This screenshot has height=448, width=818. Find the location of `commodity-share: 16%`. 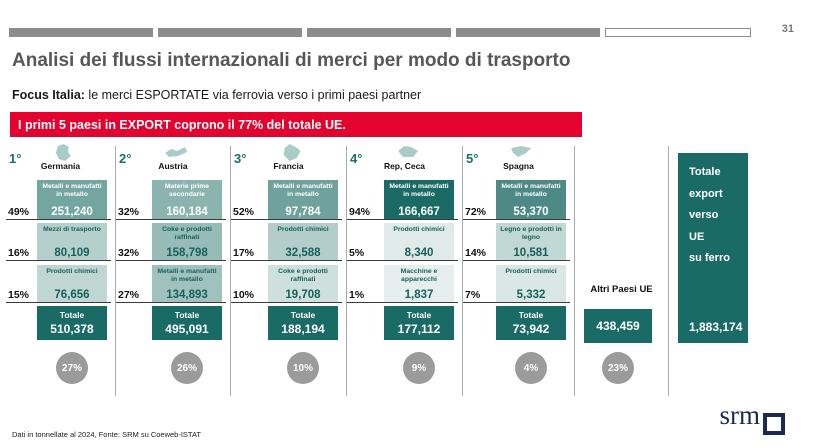

commodity-share: 16% is located at coordinates (19, 253).